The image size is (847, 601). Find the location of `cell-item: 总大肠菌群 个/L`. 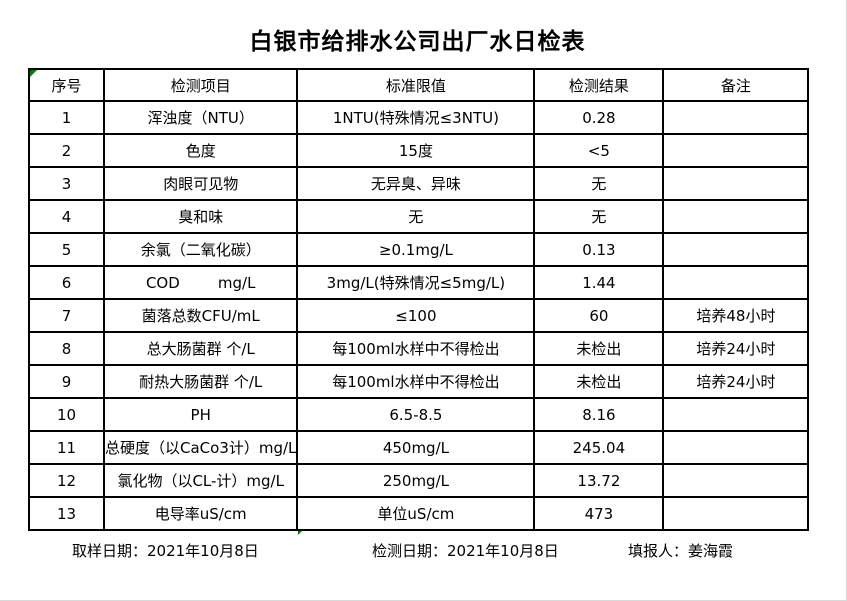

cell-item: 总大肠菌群 个/L is located at coordinates (200, 348).